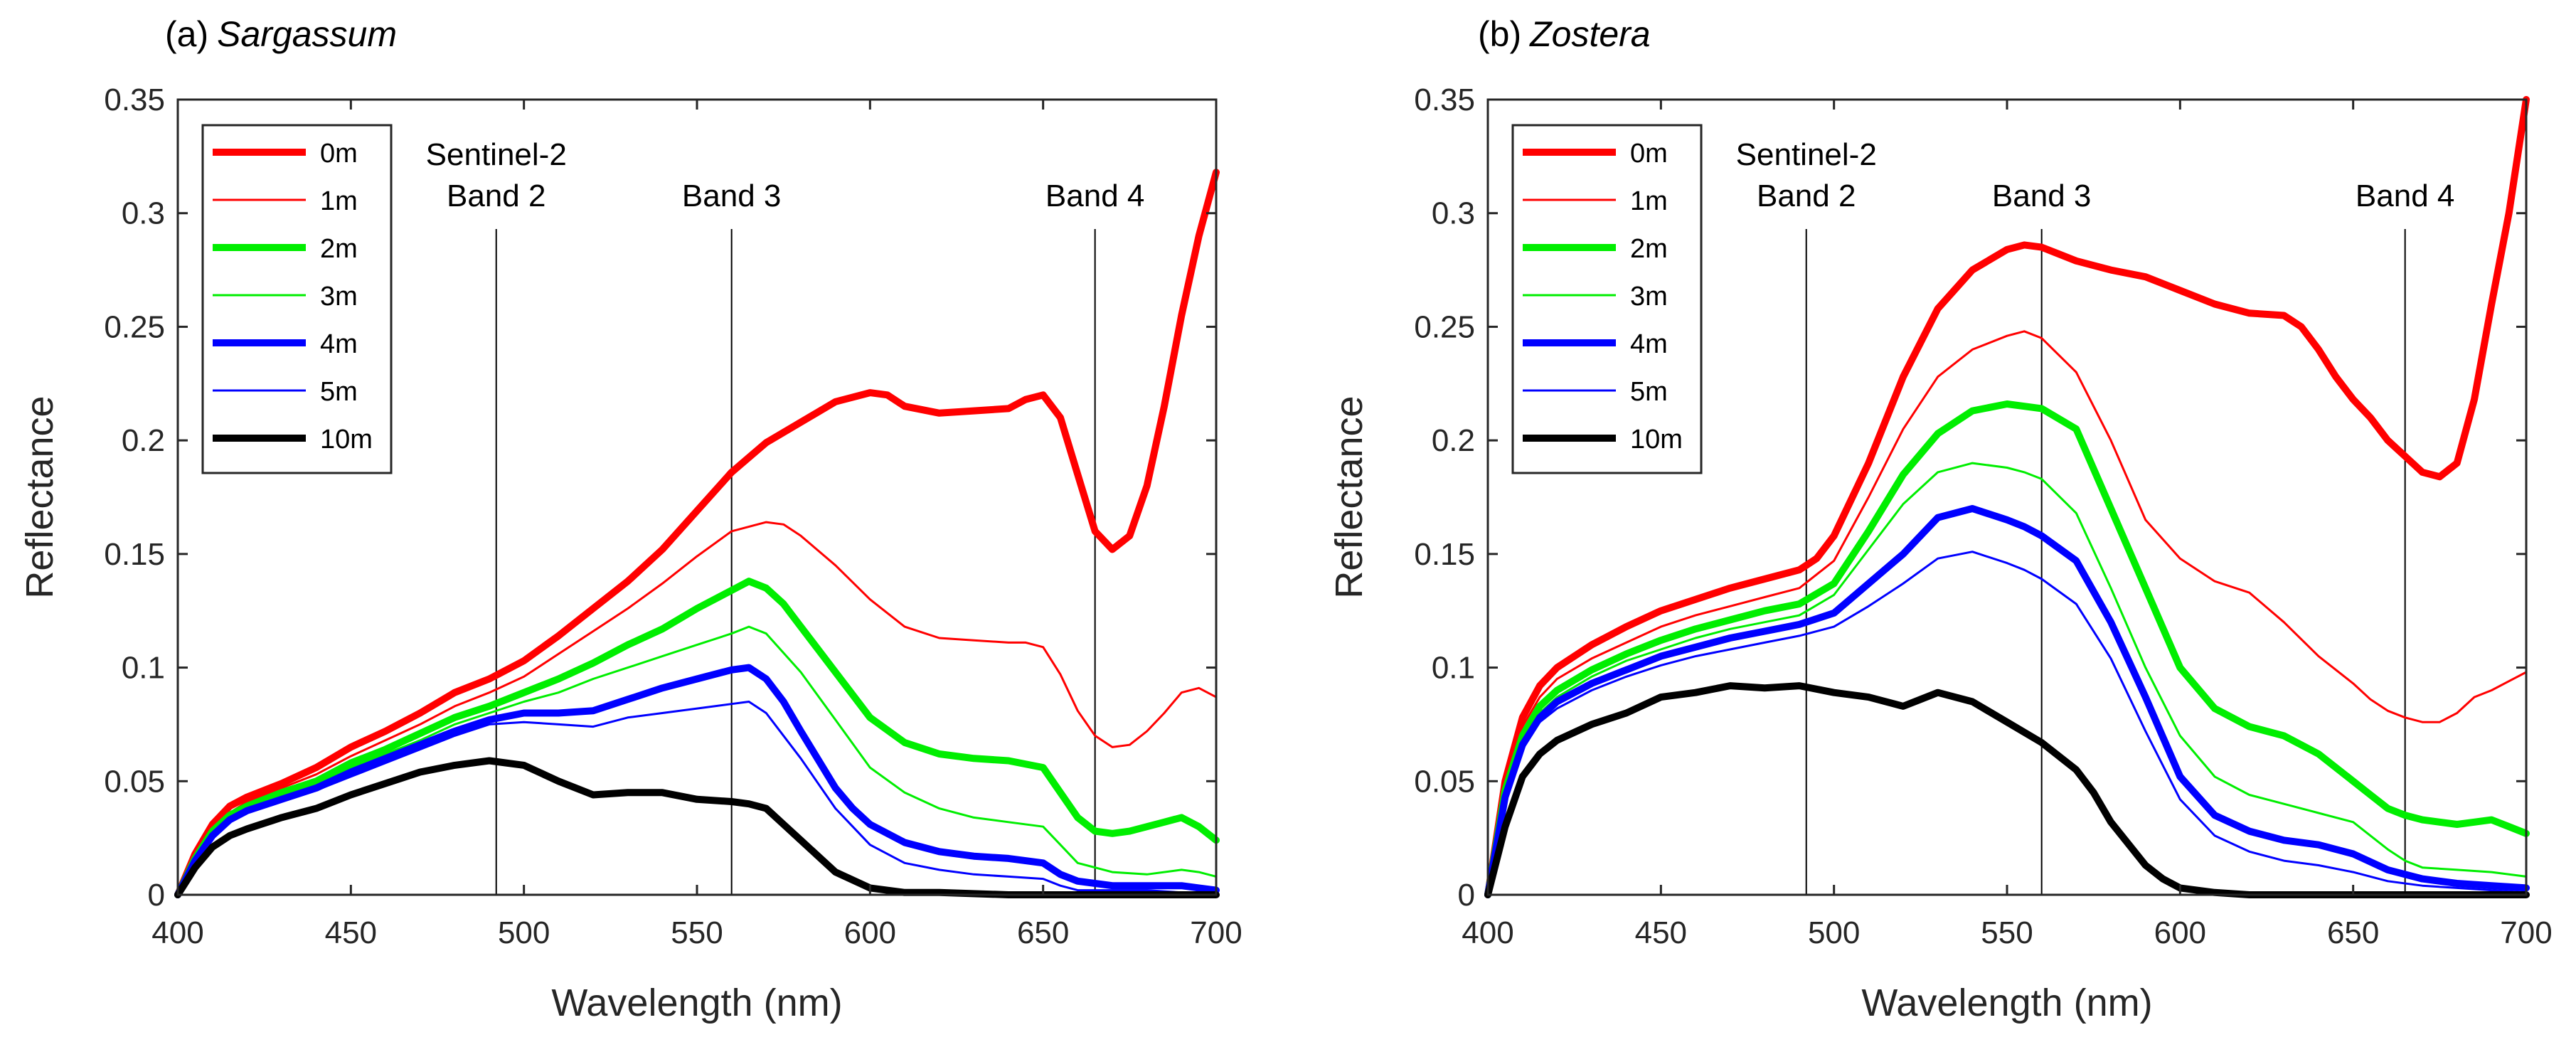 The width and height of the screenshot is (2576, 1047). Describe the element at coordinates (186, 34) in the screenshot. I see `panel-label: (a)` at that location.